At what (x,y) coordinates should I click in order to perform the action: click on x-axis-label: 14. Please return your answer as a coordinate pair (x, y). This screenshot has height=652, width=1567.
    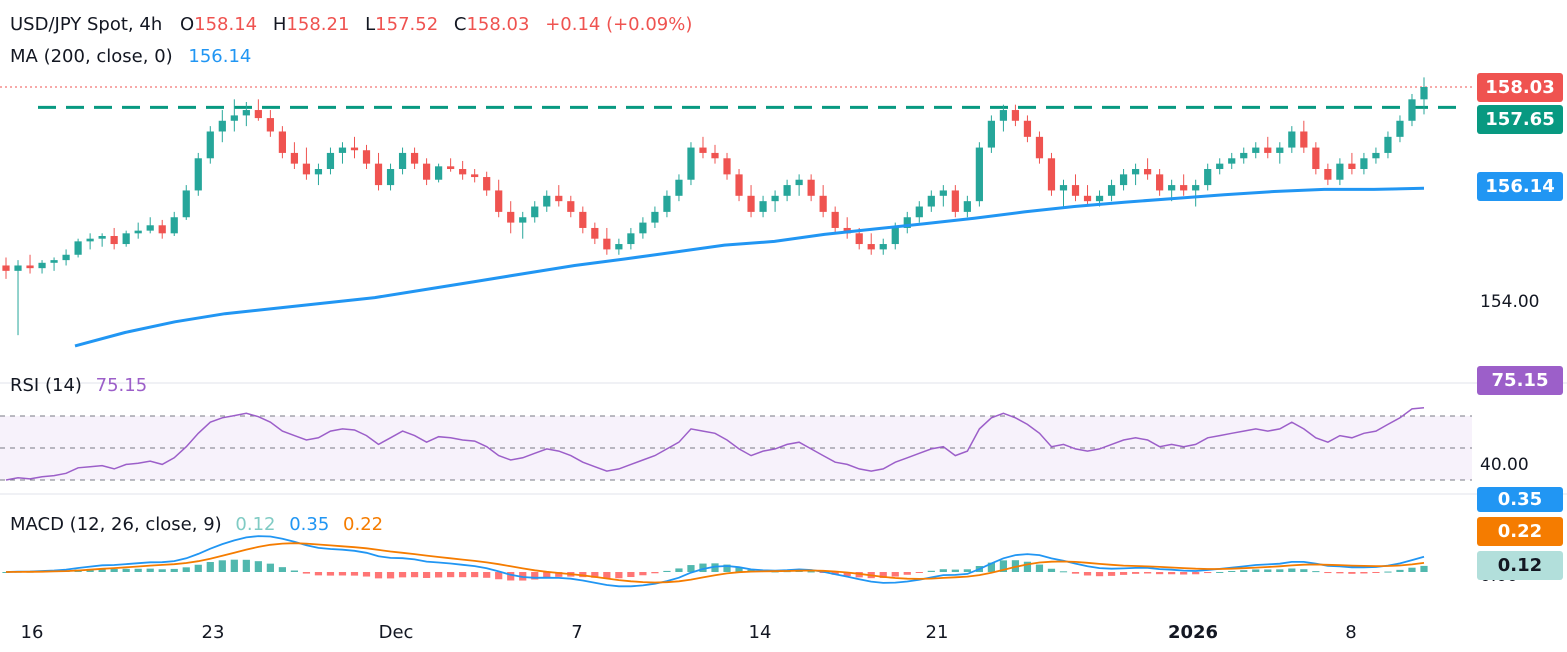
    Looking at the image, I should click on (760, 632).